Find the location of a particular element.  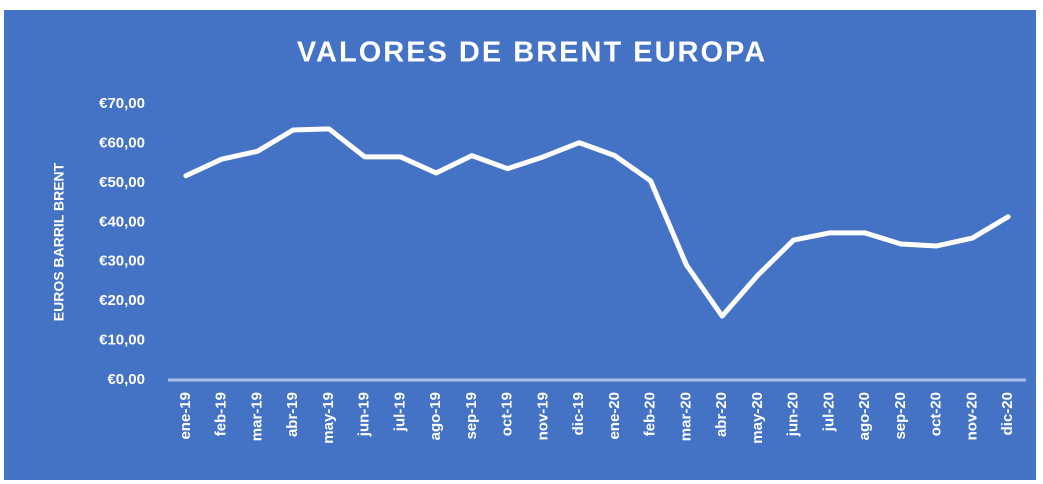

y-tick-label: €40,00 is located at coordinates (122, 221).